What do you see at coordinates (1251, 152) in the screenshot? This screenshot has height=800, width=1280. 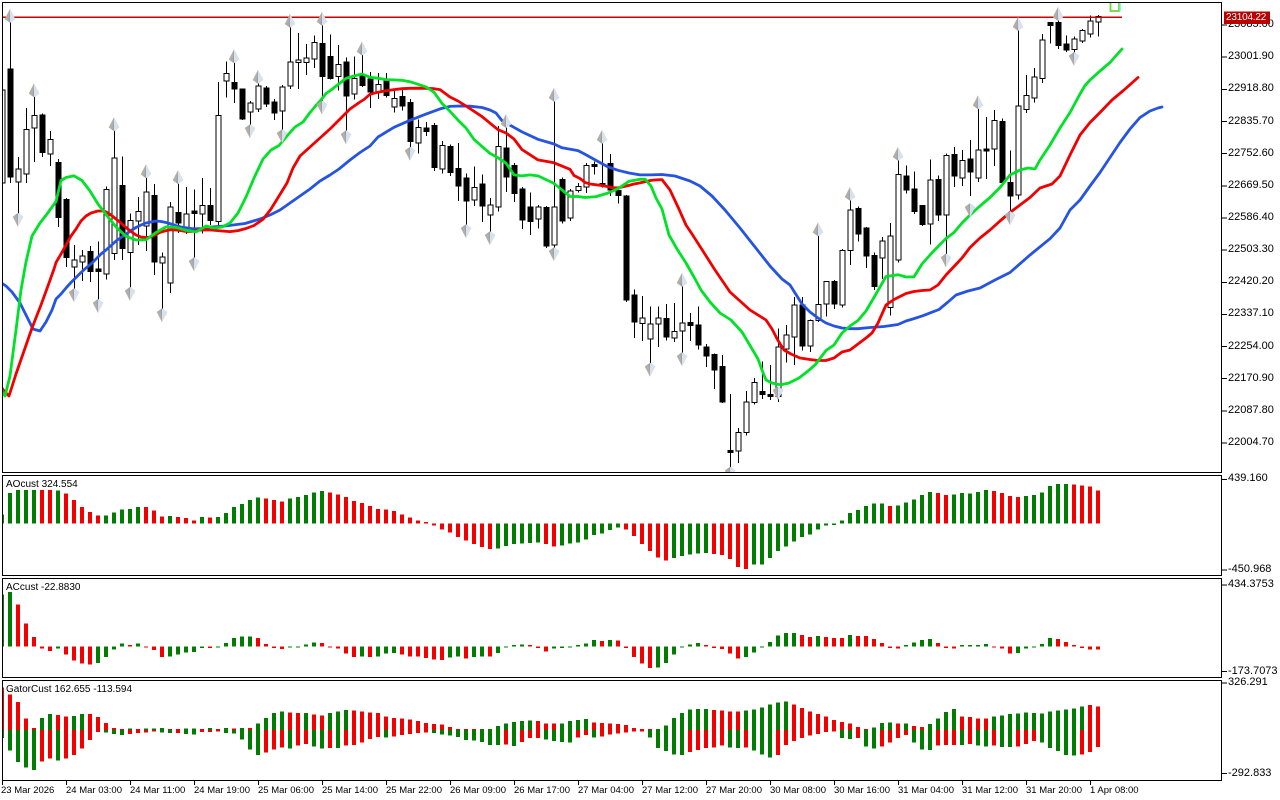 I see `price-axis-label: 22752.60` at bounding box center [1251, 152].